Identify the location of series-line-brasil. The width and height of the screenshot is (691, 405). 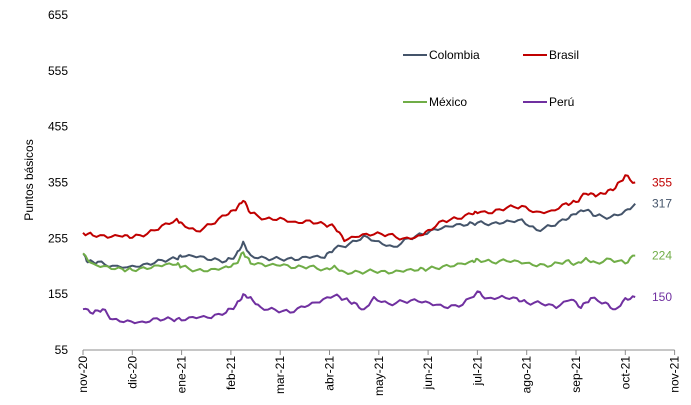
(359, 208).